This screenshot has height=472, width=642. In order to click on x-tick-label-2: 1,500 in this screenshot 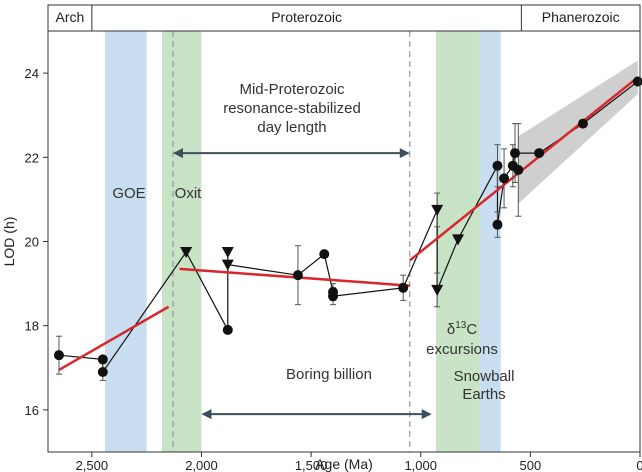, I will do `click(311, 465)`.